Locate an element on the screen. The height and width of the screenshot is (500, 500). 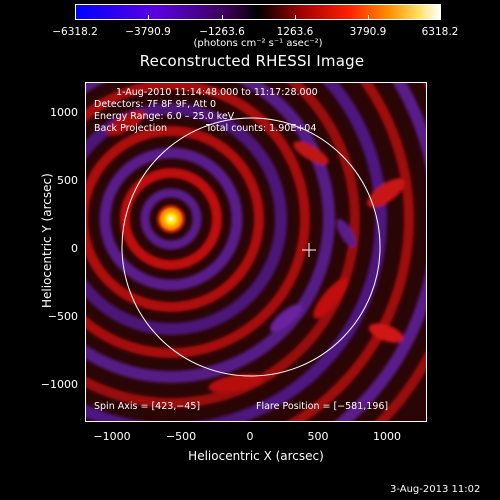
colorbar-label: 1263.6 is located at coordinates (295, 32).